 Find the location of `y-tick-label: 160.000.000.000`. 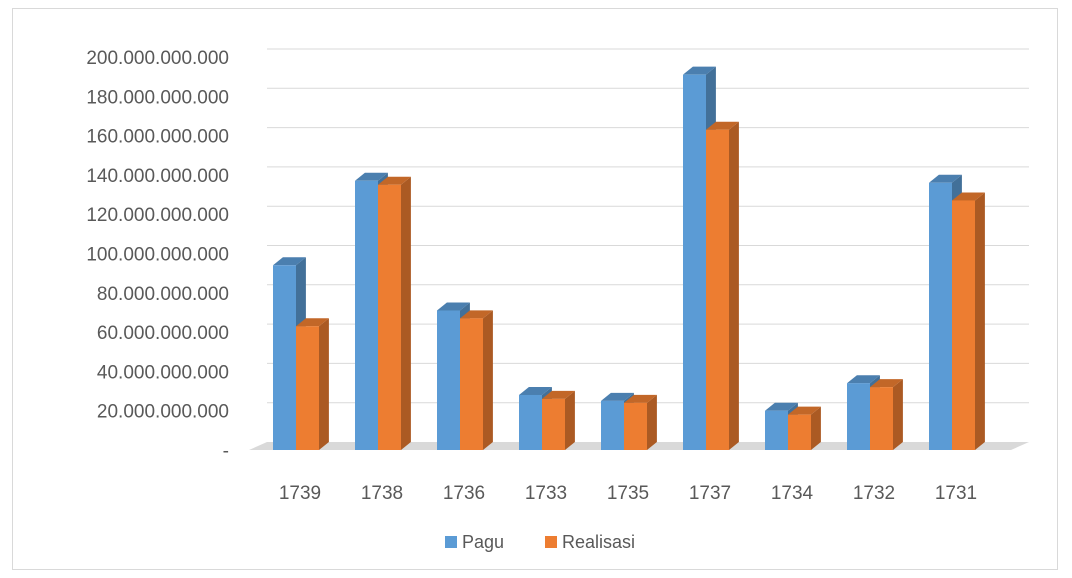

y-tick-label: 160.000.000.000 is located at coordinates (157, 137).